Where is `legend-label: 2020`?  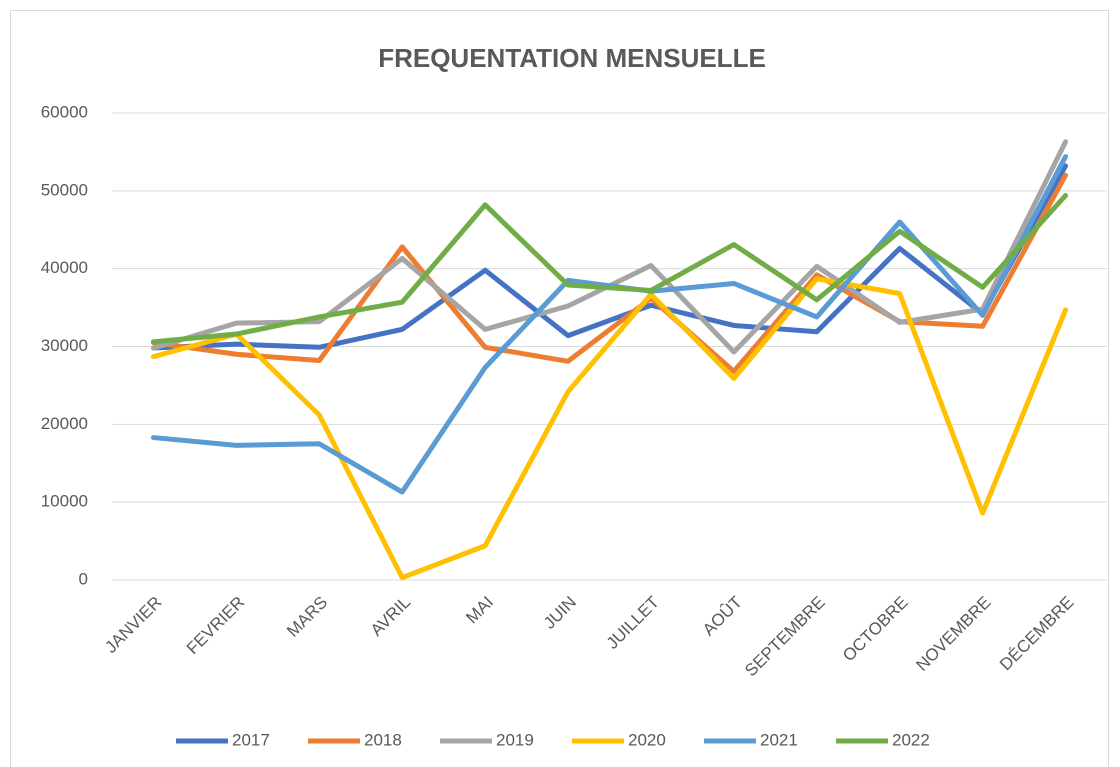 legend-label: 2020 is located at coordinates (647, 739).